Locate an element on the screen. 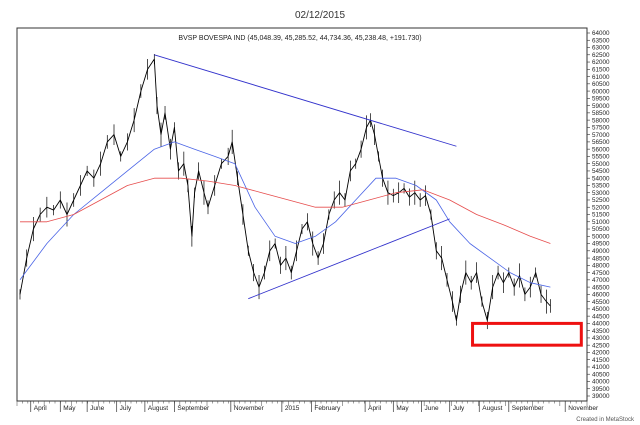 Image resolution: width=640 pixels, height=425 pixels. y-tick-label: 51500 is located at coordinates (601, 215).